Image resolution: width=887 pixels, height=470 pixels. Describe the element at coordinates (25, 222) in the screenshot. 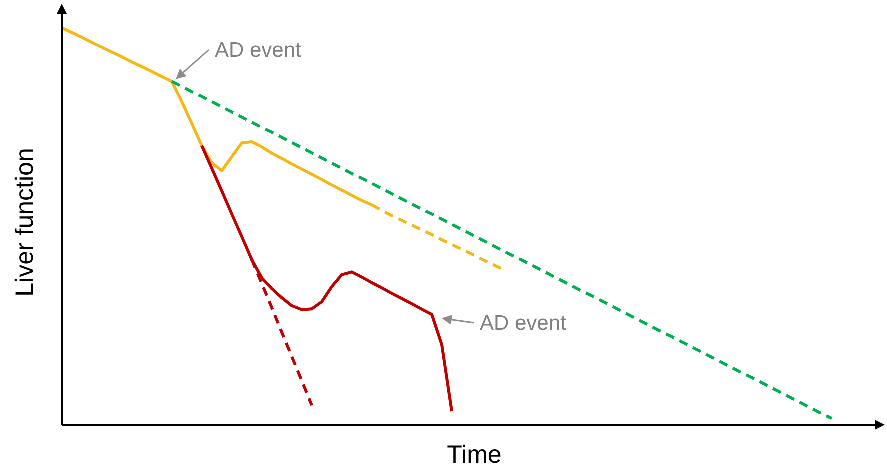

I see `y-axis-title: Liver function` at that location.